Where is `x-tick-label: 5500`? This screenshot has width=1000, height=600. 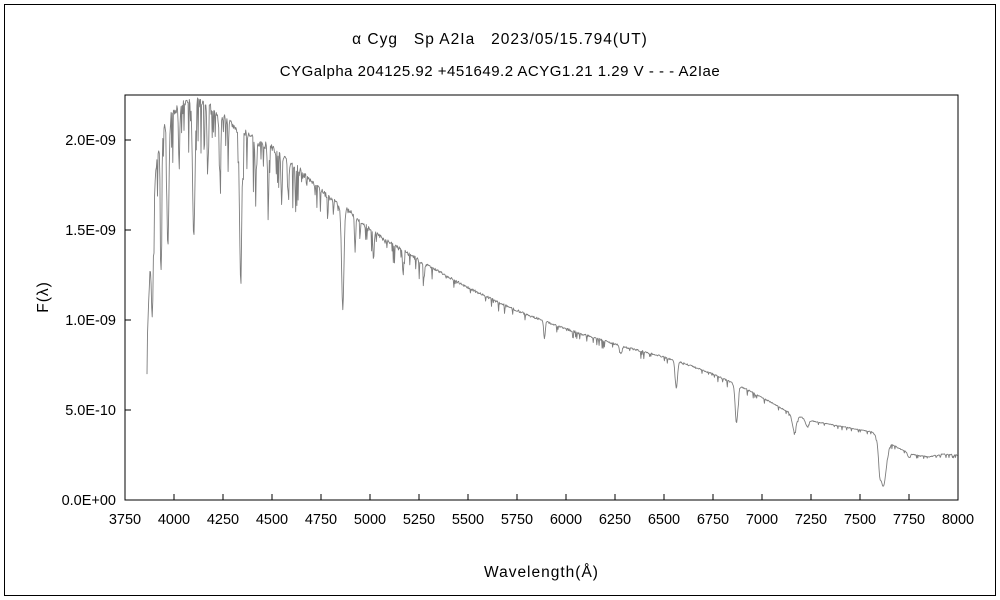 x-tick-label: 5500 is located at coordinates (468, 520).